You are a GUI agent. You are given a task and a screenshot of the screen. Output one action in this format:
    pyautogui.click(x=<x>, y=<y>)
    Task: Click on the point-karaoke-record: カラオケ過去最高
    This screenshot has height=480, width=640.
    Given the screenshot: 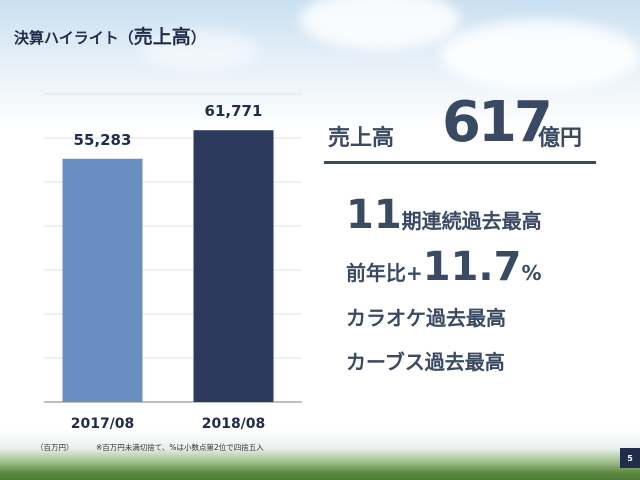 What is the action you would take?
    pyautogui.click(x=426, y=318)
    